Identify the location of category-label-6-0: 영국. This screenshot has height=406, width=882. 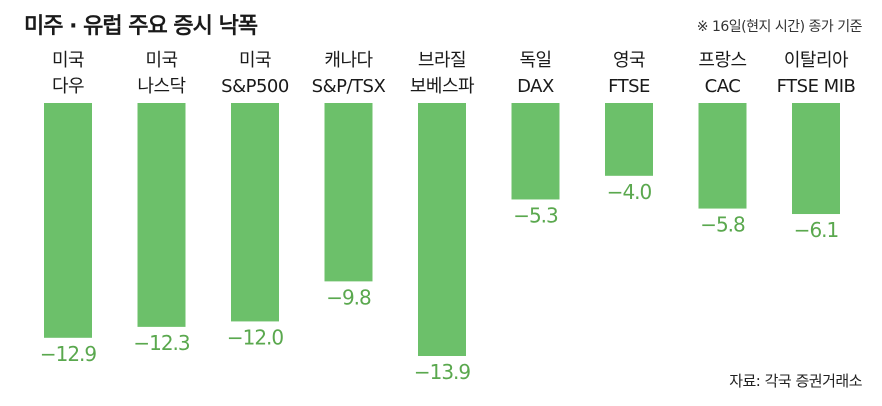
(629, 60).